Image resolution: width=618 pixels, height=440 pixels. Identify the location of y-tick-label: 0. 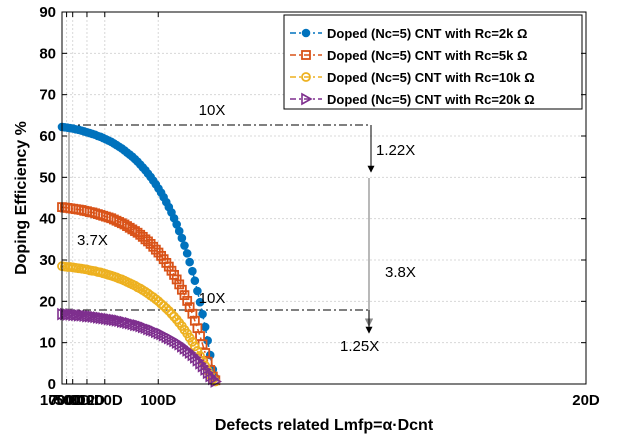
(52, 384).